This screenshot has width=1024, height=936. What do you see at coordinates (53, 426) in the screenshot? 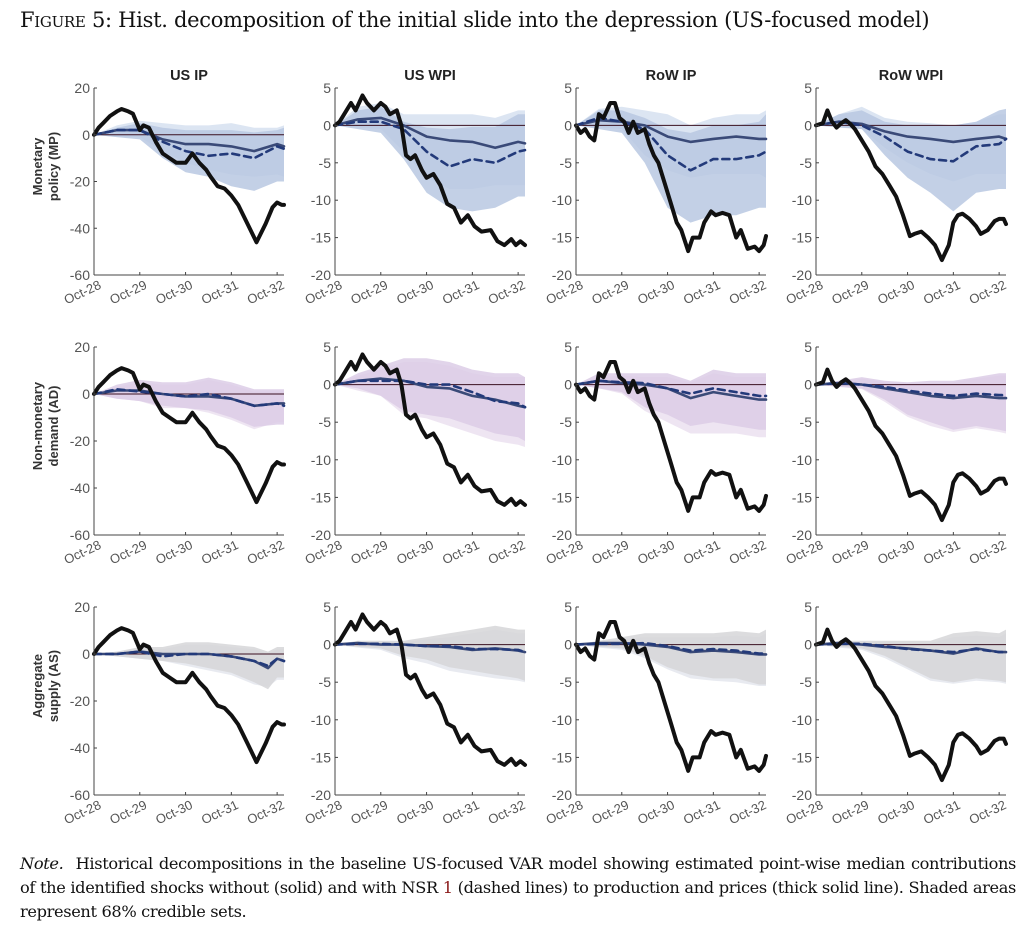
I see `row-label-line2: demand (AD)` at bounding box center [53, 426].